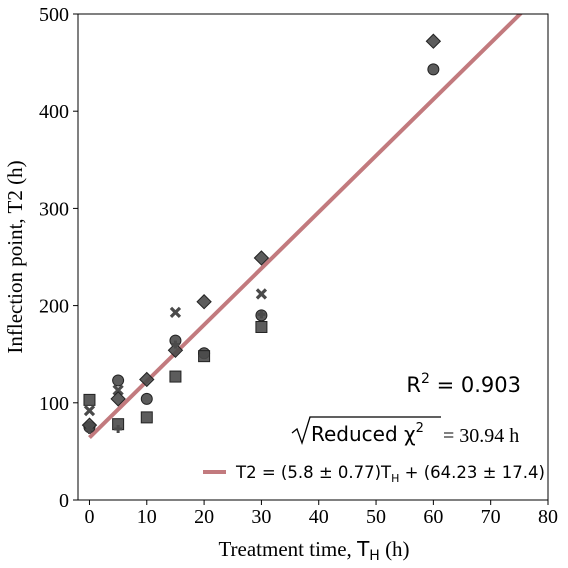  Describe the element at coordinates (15, 256) in the screenshot. I see `y-axis-label: Inflection point, T2 (h)` at that location.